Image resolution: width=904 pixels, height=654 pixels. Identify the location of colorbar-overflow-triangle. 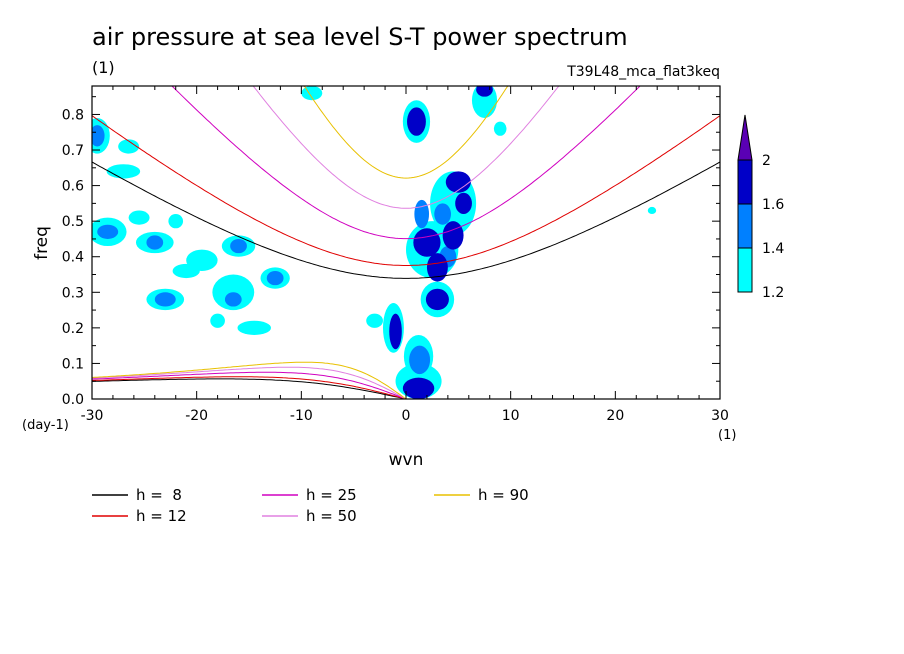
(745, 137).